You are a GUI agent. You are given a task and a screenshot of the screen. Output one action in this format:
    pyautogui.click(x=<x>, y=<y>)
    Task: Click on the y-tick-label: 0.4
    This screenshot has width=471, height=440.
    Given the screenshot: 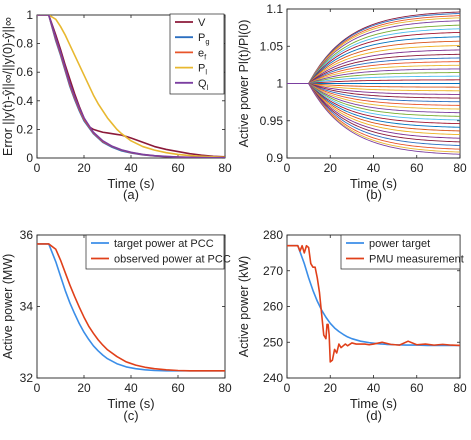 What is the action you would take?
    pyautogui.click(x=24, y=101)
    